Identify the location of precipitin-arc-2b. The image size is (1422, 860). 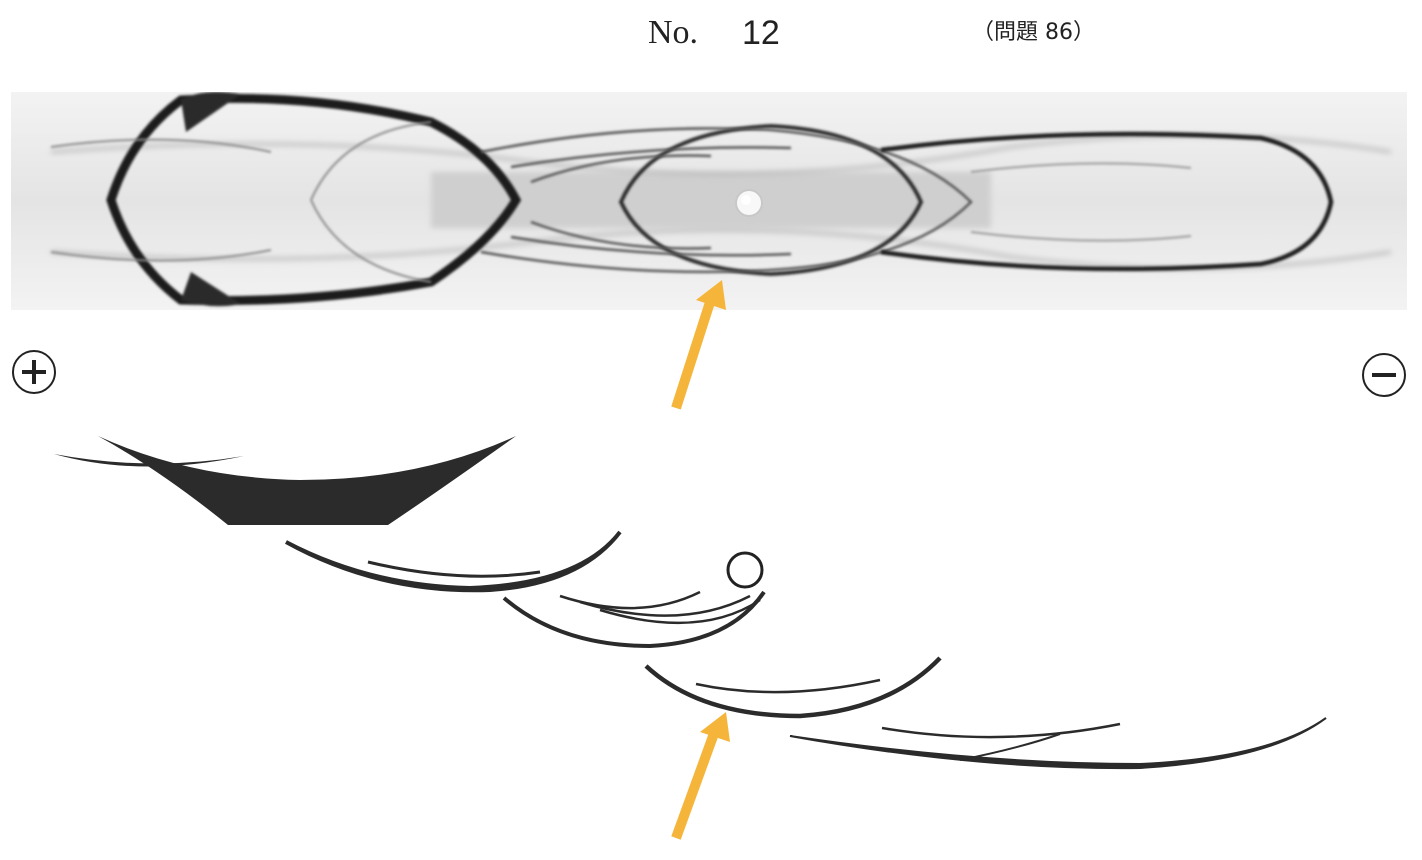
(454, 569).